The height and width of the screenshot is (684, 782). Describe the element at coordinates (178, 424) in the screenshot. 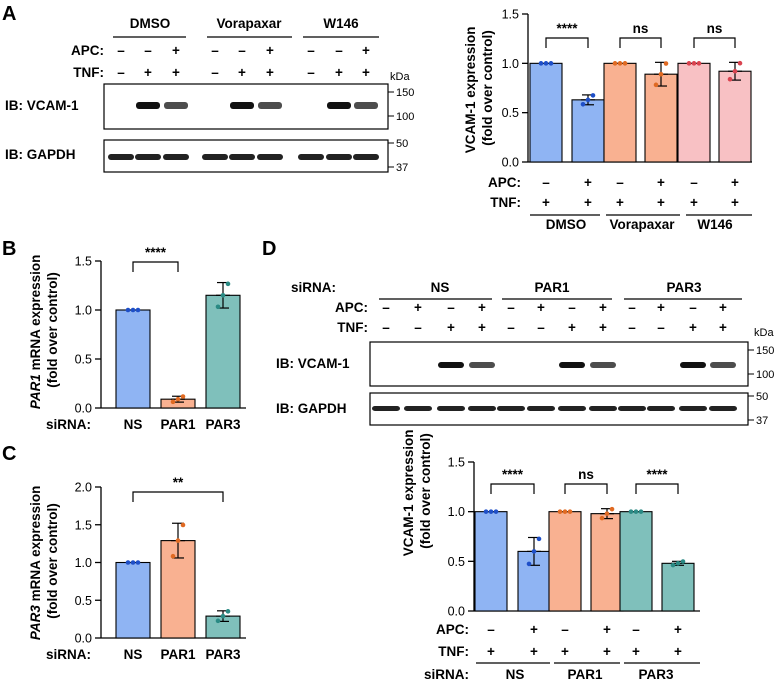

I see `chart-b-category-1: PAR1` at that location.